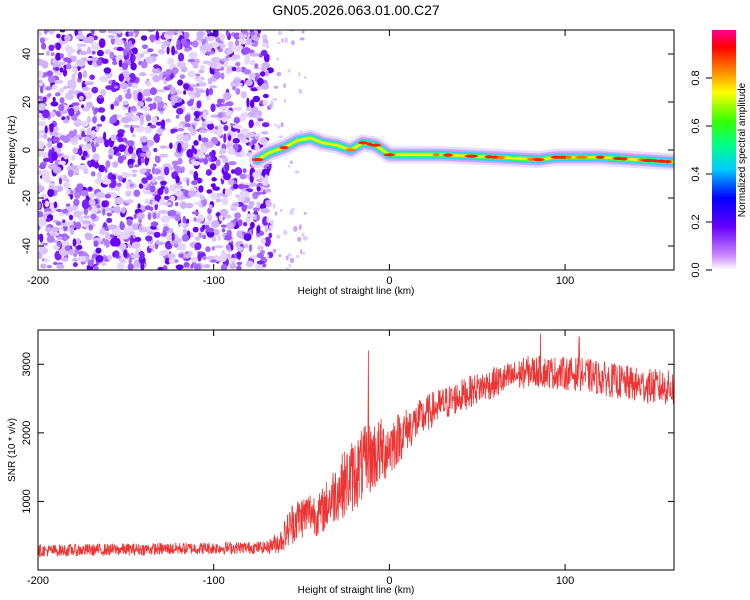 This screenshot has height=600, width=750. Describe the element at coordinates (12, 150) in the screenshot. I see `spectrogram-y-axis-label: Frequency (Hz)` at that location.